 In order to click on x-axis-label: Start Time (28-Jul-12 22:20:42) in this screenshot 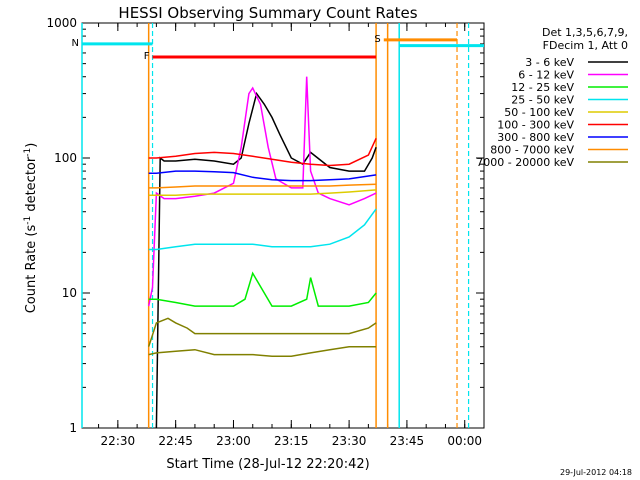, I will do `click(267, 464)`.